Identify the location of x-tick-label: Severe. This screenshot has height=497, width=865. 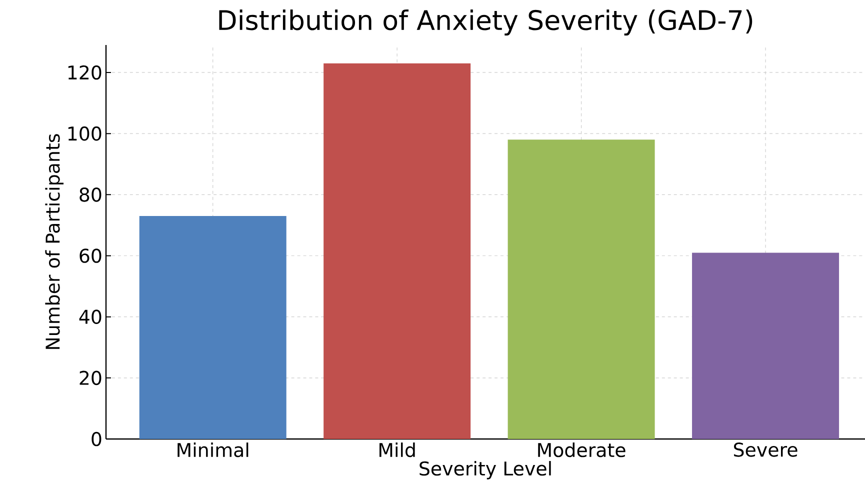
(766, 449).